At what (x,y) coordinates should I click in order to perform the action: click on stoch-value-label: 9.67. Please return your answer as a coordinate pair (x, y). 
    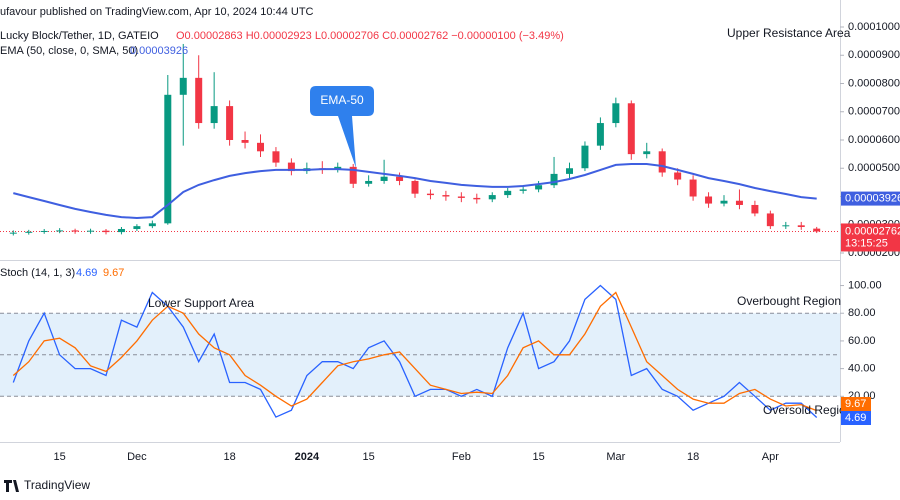
    Looking at the image, I should click on (855, 404).